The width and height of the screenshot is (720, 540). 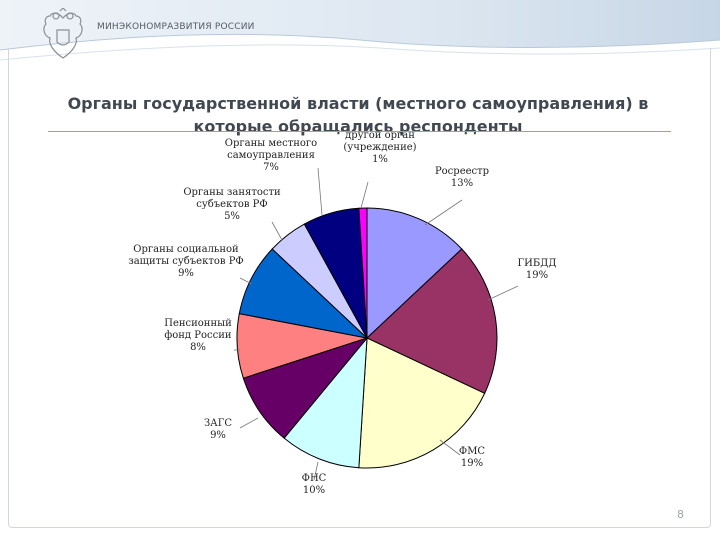 What do you see at coordinates (186, 249) in the screenshot?
I see `slice-label-line: Органы социальной` at bounding box center [186, 249].